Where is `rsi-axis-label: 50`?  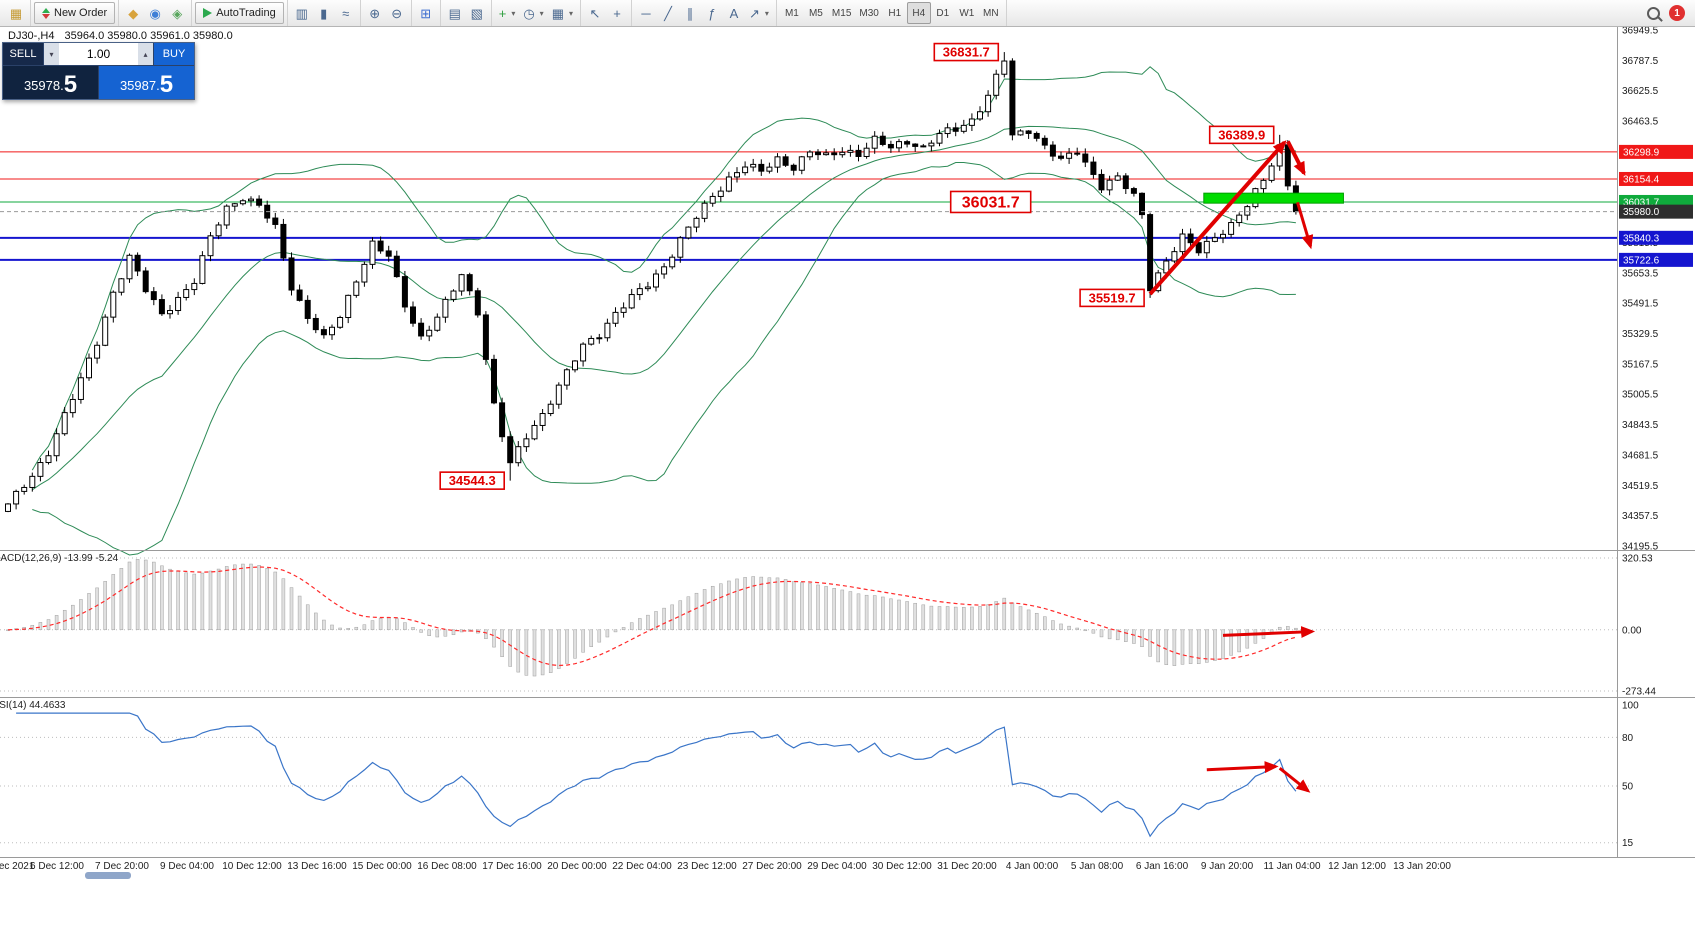
rsi-axis-label: 50 is located at coordinates (1628, 787).